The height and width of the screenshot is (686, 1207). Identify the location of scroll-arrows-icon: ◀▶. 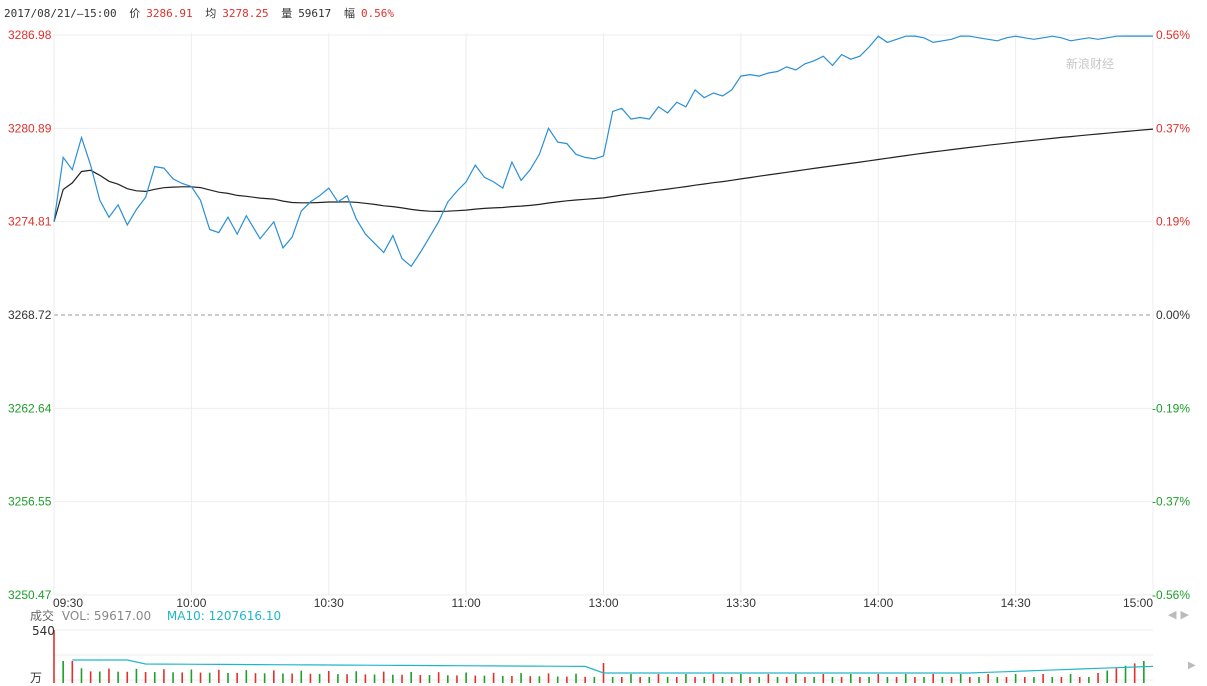
(1180, 614).